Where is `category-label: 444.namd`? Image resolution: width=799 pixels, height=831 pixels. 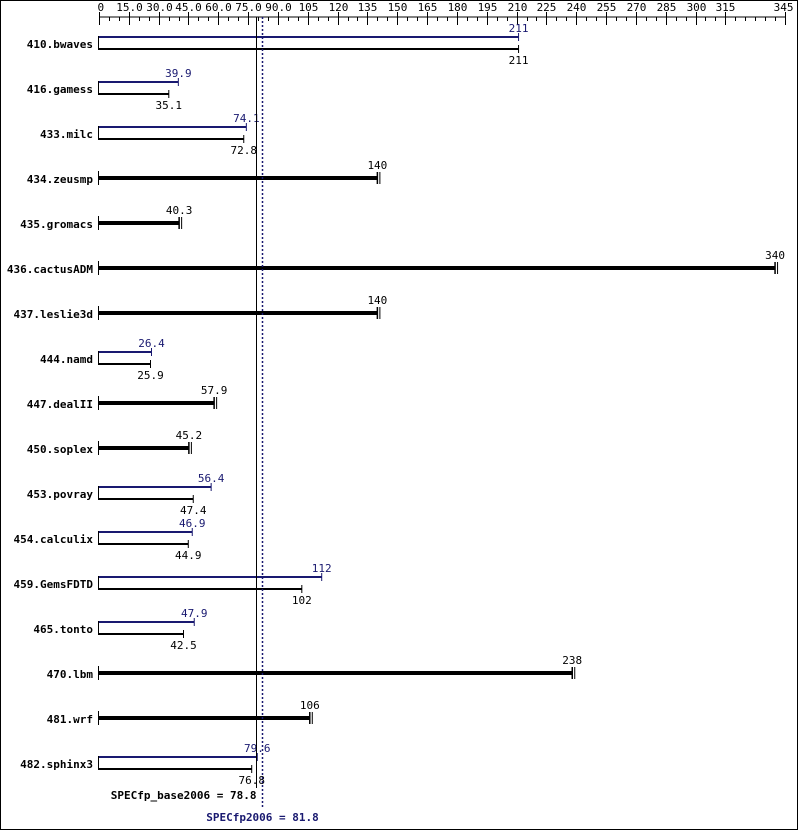
category-label: 444.namd is located at coordinates (66, 359).